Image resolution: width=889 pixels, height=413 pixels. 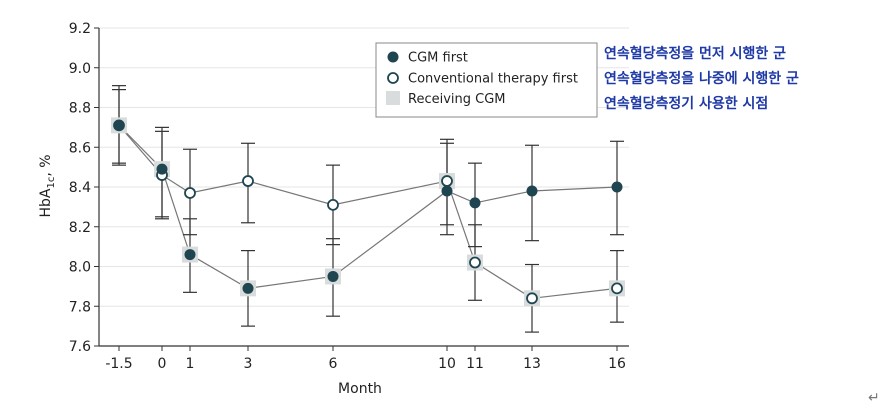 I want to click on annotation-cgm-use-timing-korean: 연속혈당측정기 사용한 시점, so click(x=686, y=103).